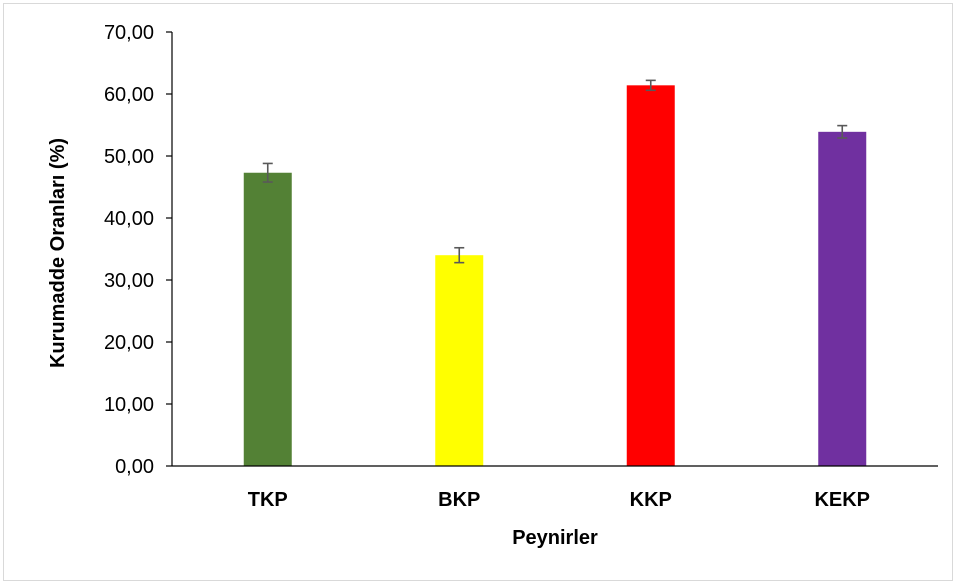  I want to click on y-tick-label: 20,00, so click(129, 343).